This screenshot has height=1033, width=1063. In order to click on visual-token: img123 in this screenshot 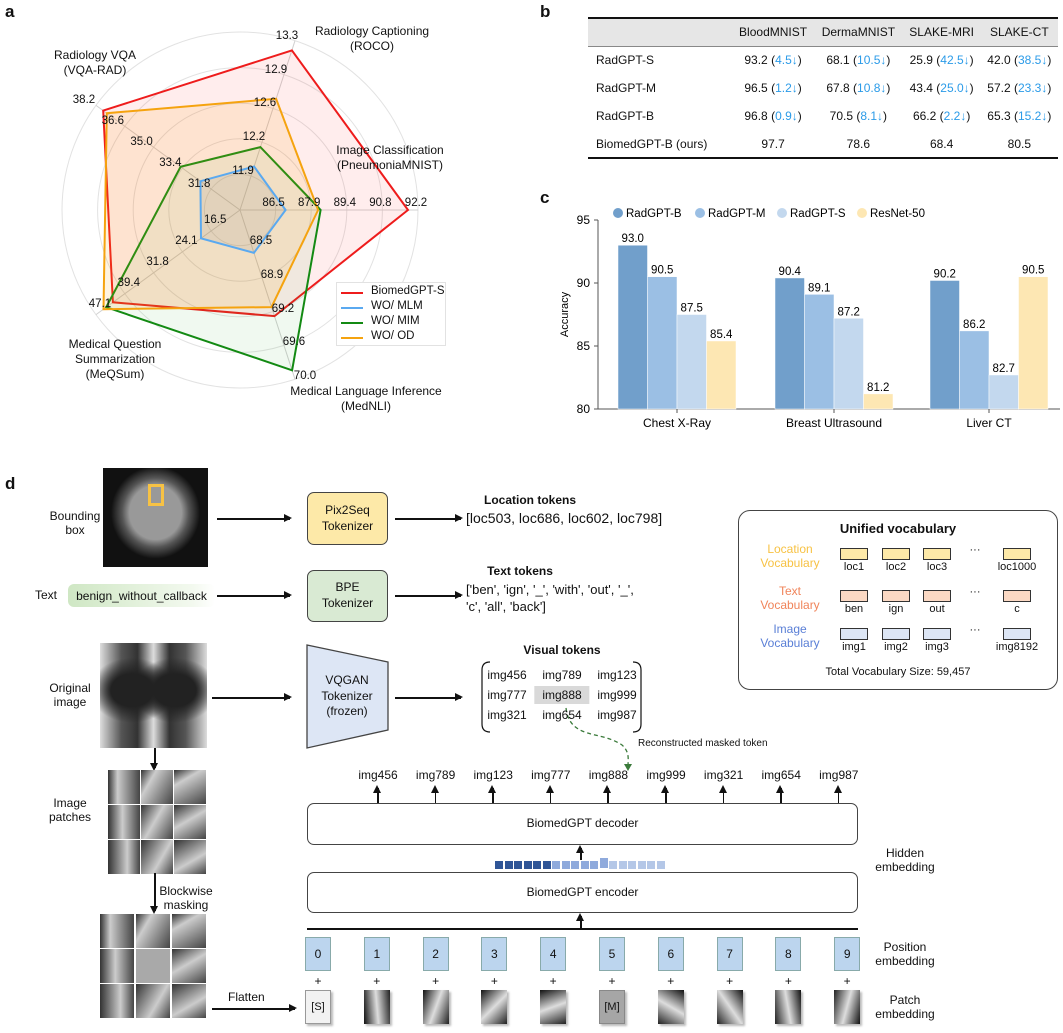, I will do `click(617, 675)`.